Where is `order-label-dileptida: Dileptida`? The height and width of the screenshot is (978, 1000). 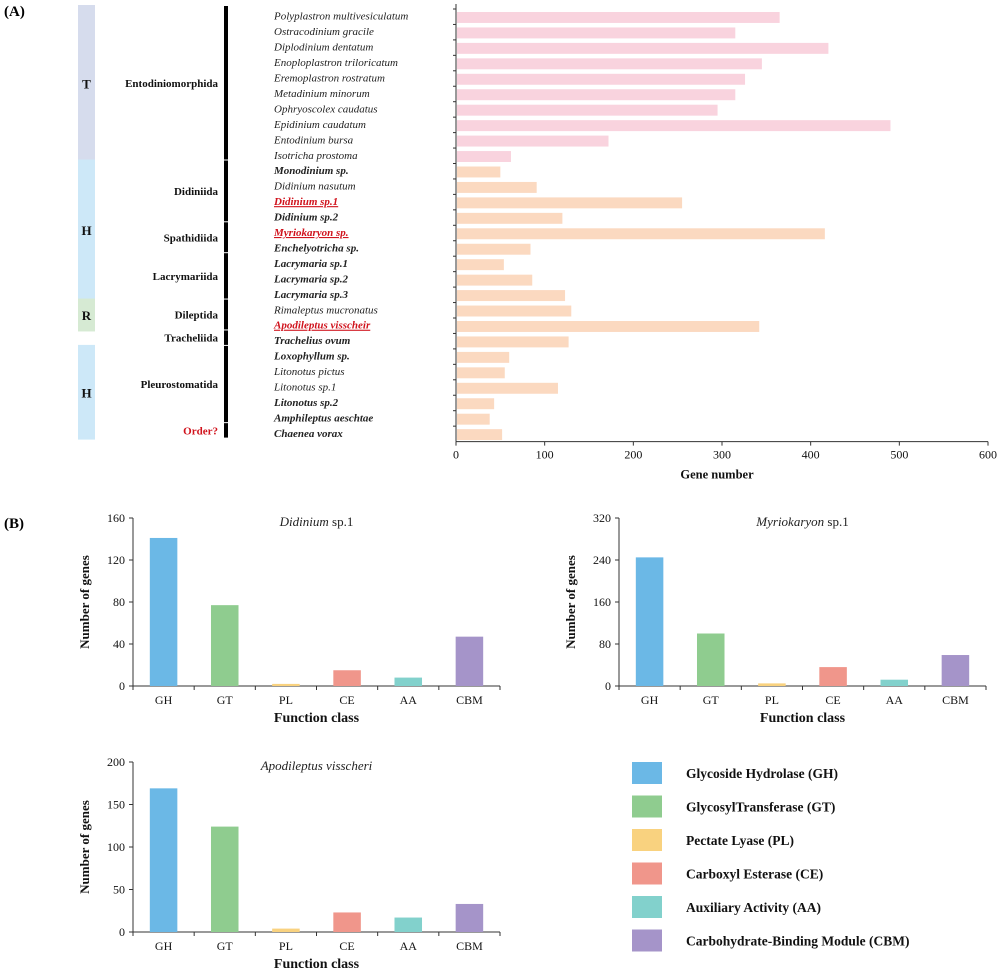
order-label-dileptida: Dileptida is located at coordinates (197, 316).